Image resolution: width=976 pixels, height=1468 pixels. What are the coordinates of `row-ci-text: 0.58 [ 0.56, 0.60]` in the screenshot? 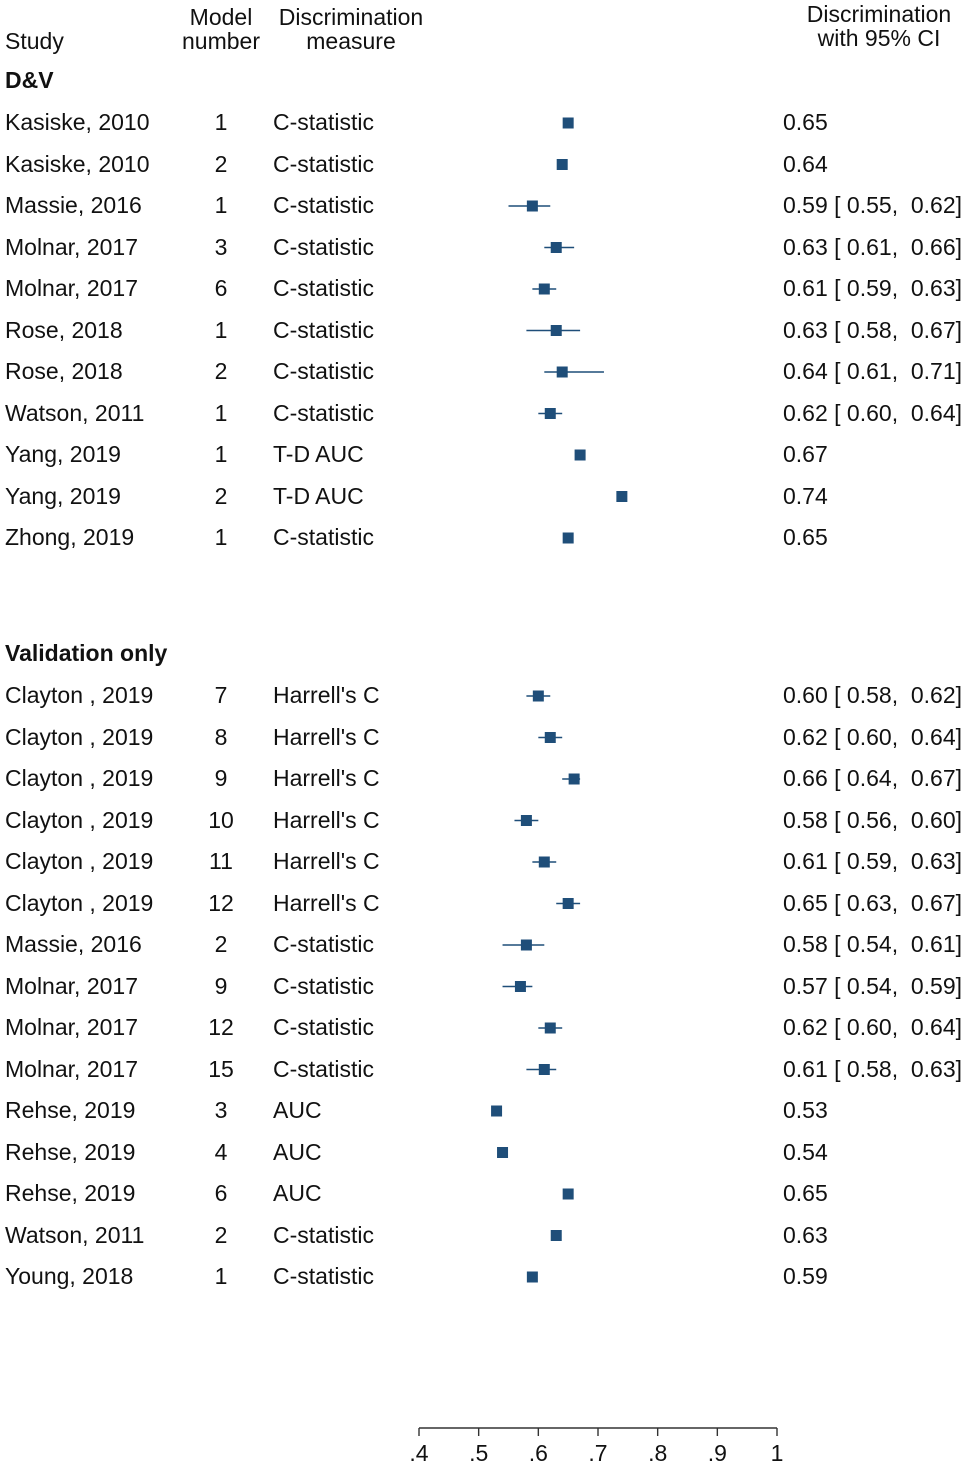 It's located at (873, 819).